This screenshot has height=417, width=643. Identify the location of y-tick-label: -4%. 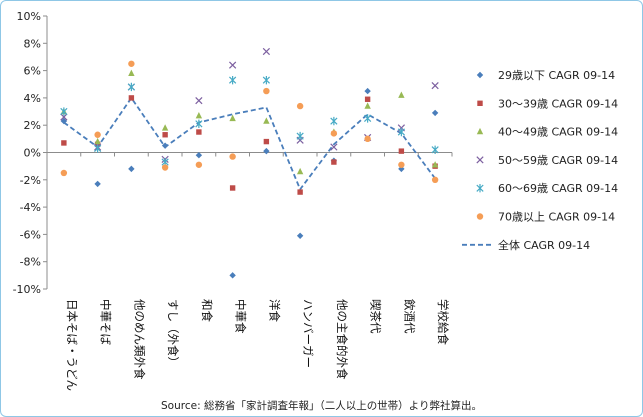
(30, 207).